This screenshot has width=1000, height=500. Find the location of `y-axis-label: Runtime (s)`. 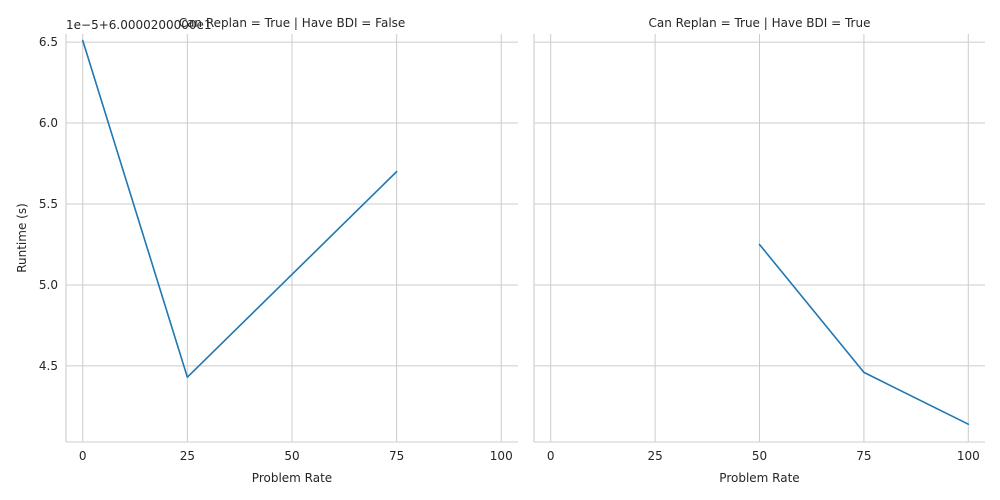

y-axis-label: Runtime (s) is located at coordinates (22, 238).